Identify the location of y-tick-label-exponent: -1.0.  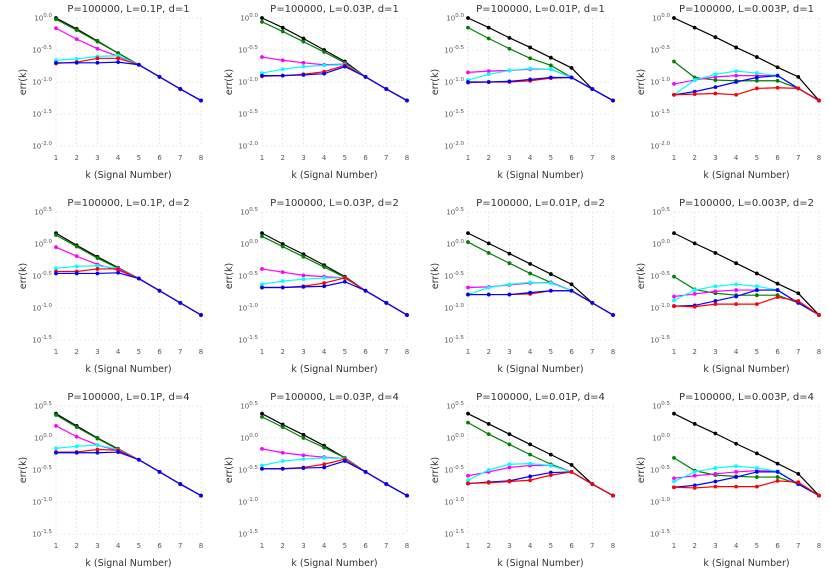
(46, 80).